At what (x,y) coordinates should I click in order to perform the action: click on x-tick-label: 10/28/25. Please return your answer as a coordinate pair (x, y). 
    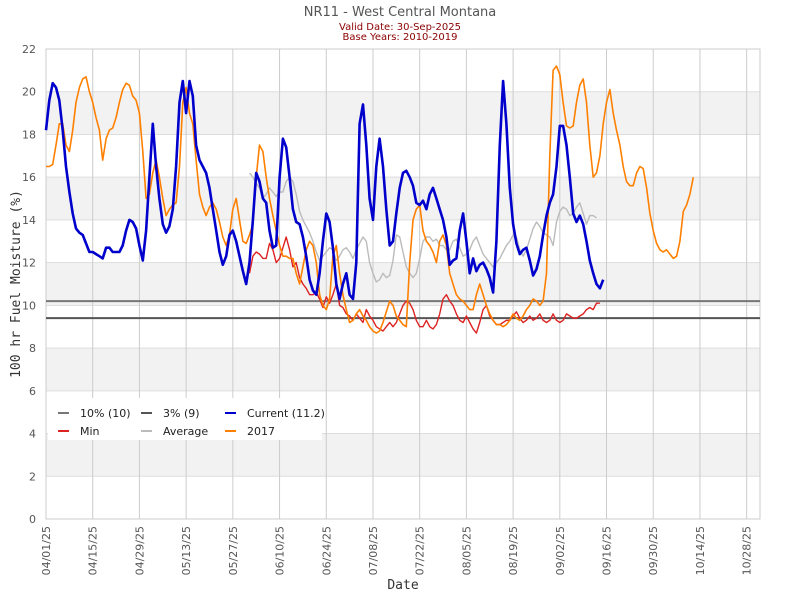
    Looking at the image, I should click on (747, 550).